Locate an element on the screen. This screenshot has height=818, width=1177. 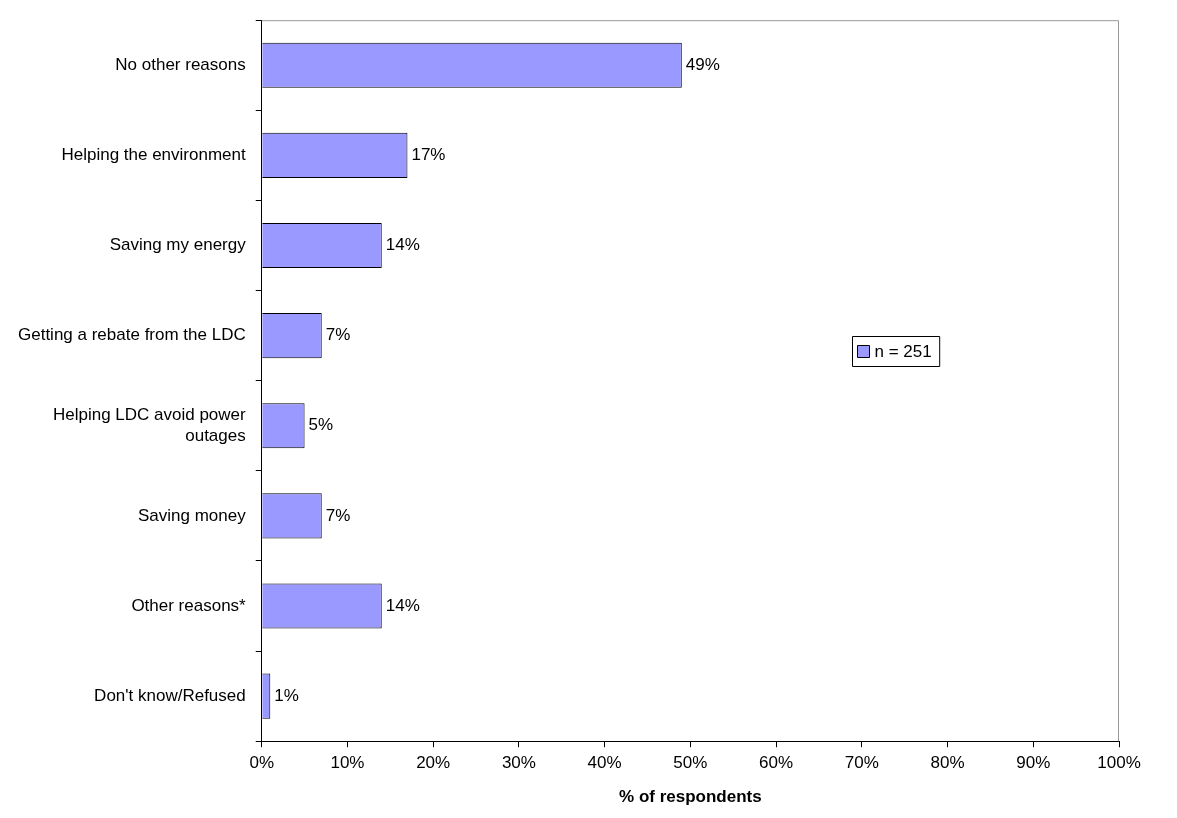
x-tick-label: 40% is located at coordinates (604, 763).